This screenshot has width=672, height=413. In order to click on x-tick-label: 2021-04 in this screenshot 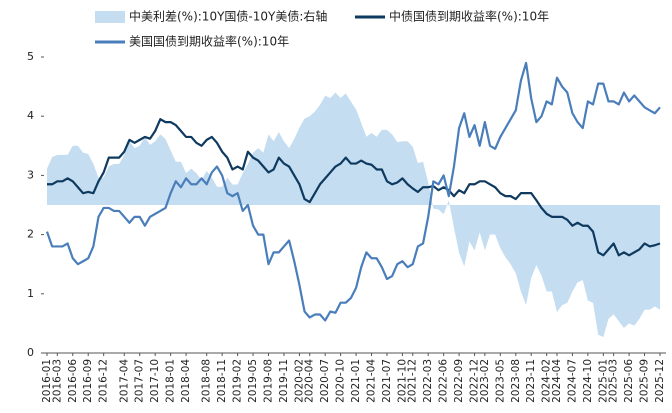, I will do `click(372, 381)`.